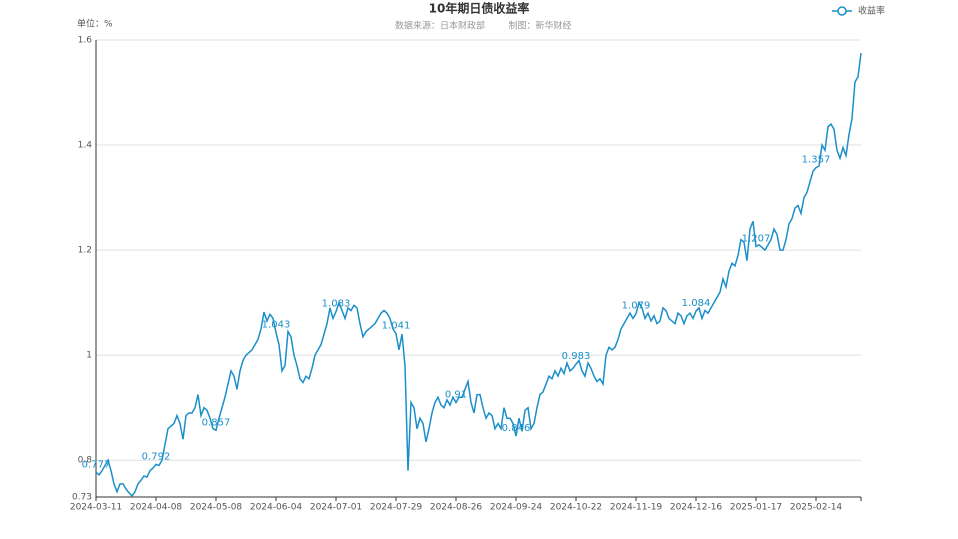  I want to click on data-label: 0.983, so click(576, 356).